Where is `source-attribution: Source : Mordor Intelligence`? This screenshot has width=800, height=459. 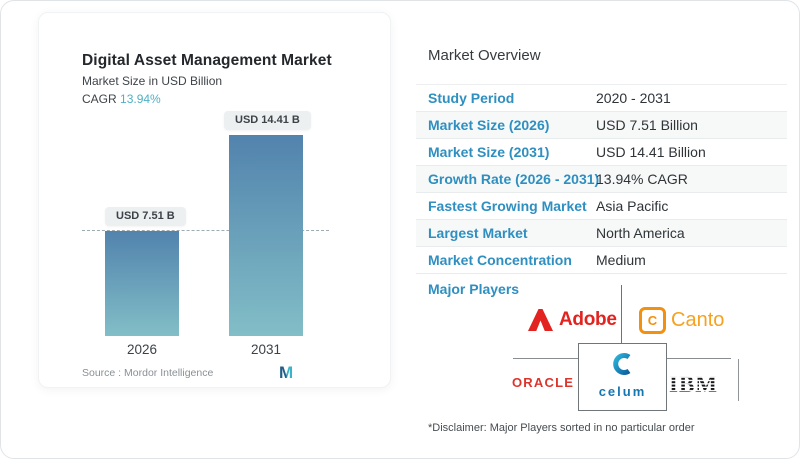
source-attribution: Source : Mordor Intelligence is located at coordinates (147, 373).